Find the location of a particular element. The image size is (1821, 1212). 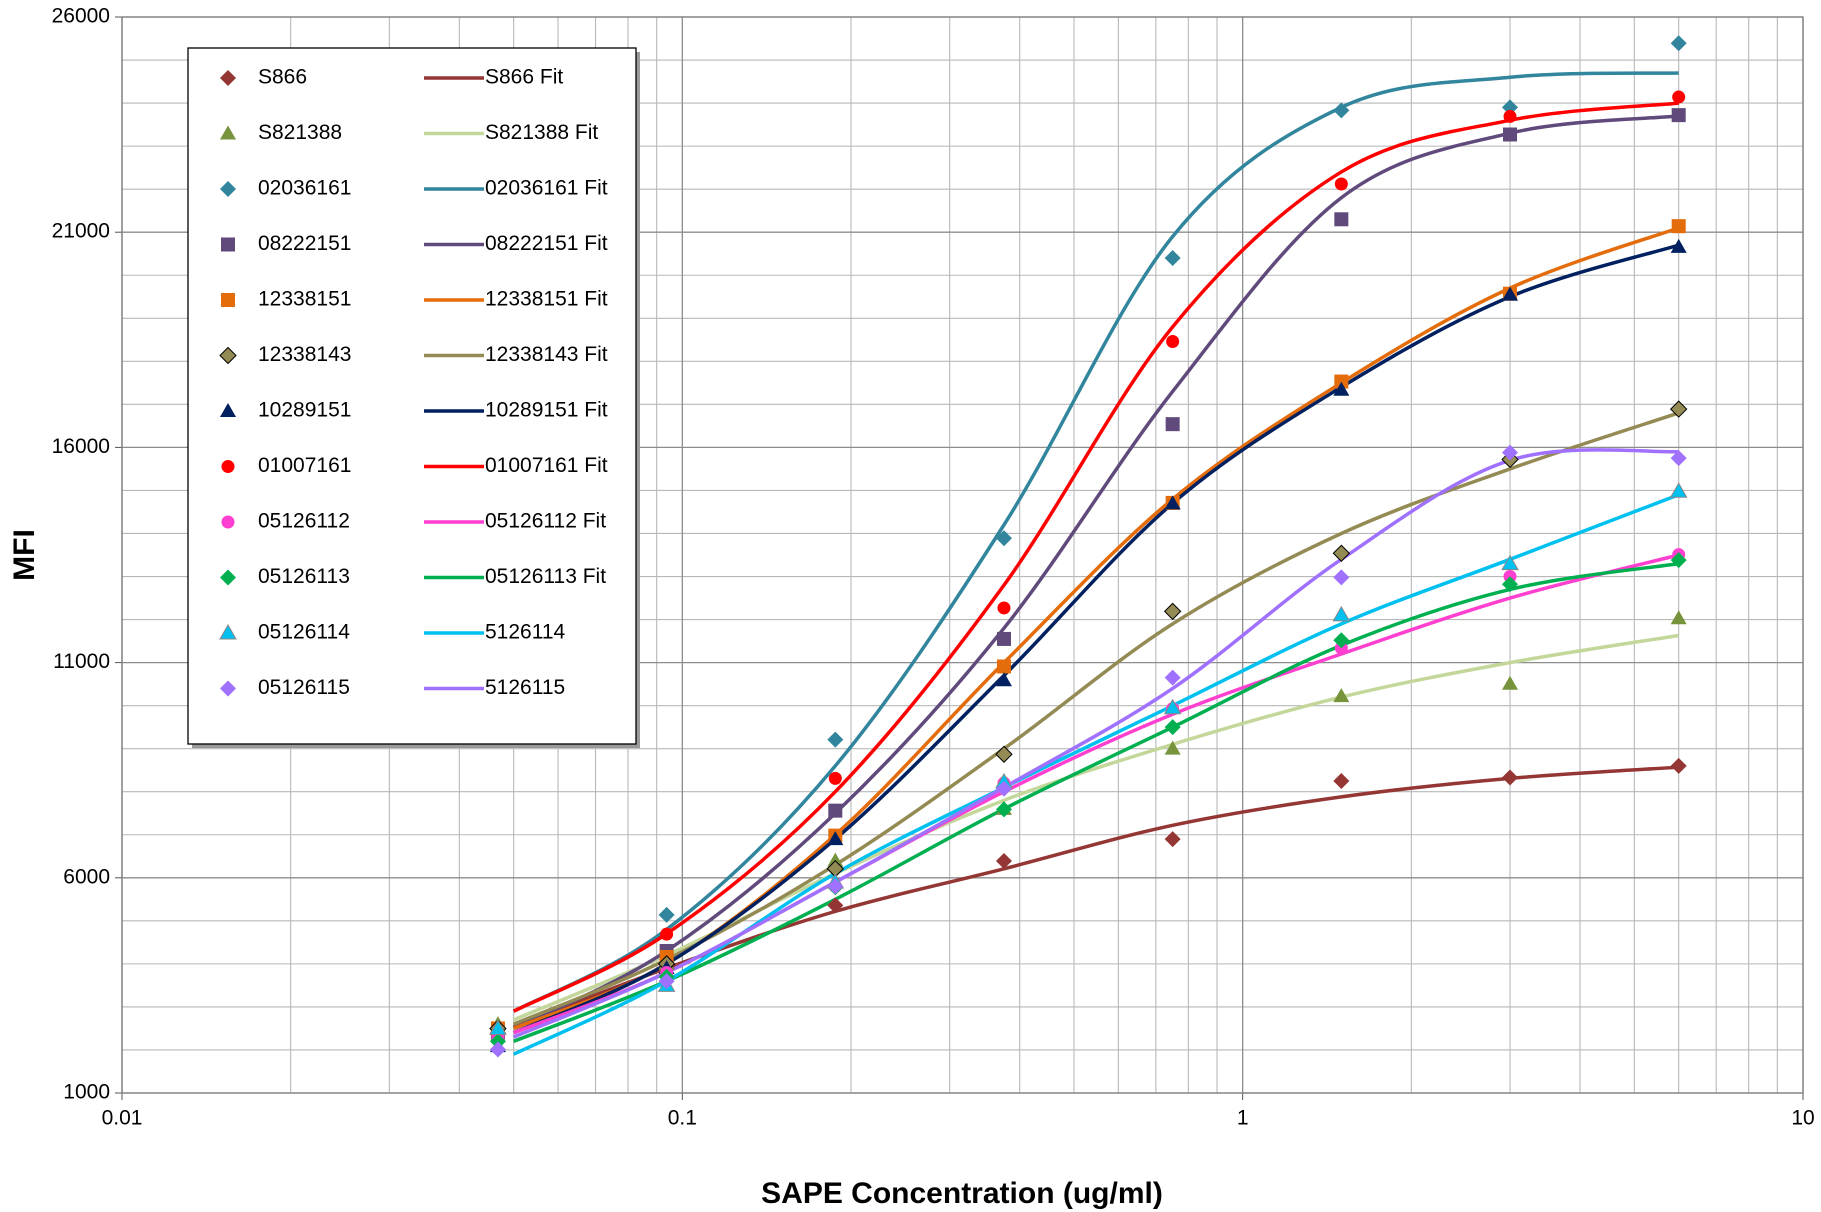

x-tick-label: 0.01 is located at coordinates (122, 1118).